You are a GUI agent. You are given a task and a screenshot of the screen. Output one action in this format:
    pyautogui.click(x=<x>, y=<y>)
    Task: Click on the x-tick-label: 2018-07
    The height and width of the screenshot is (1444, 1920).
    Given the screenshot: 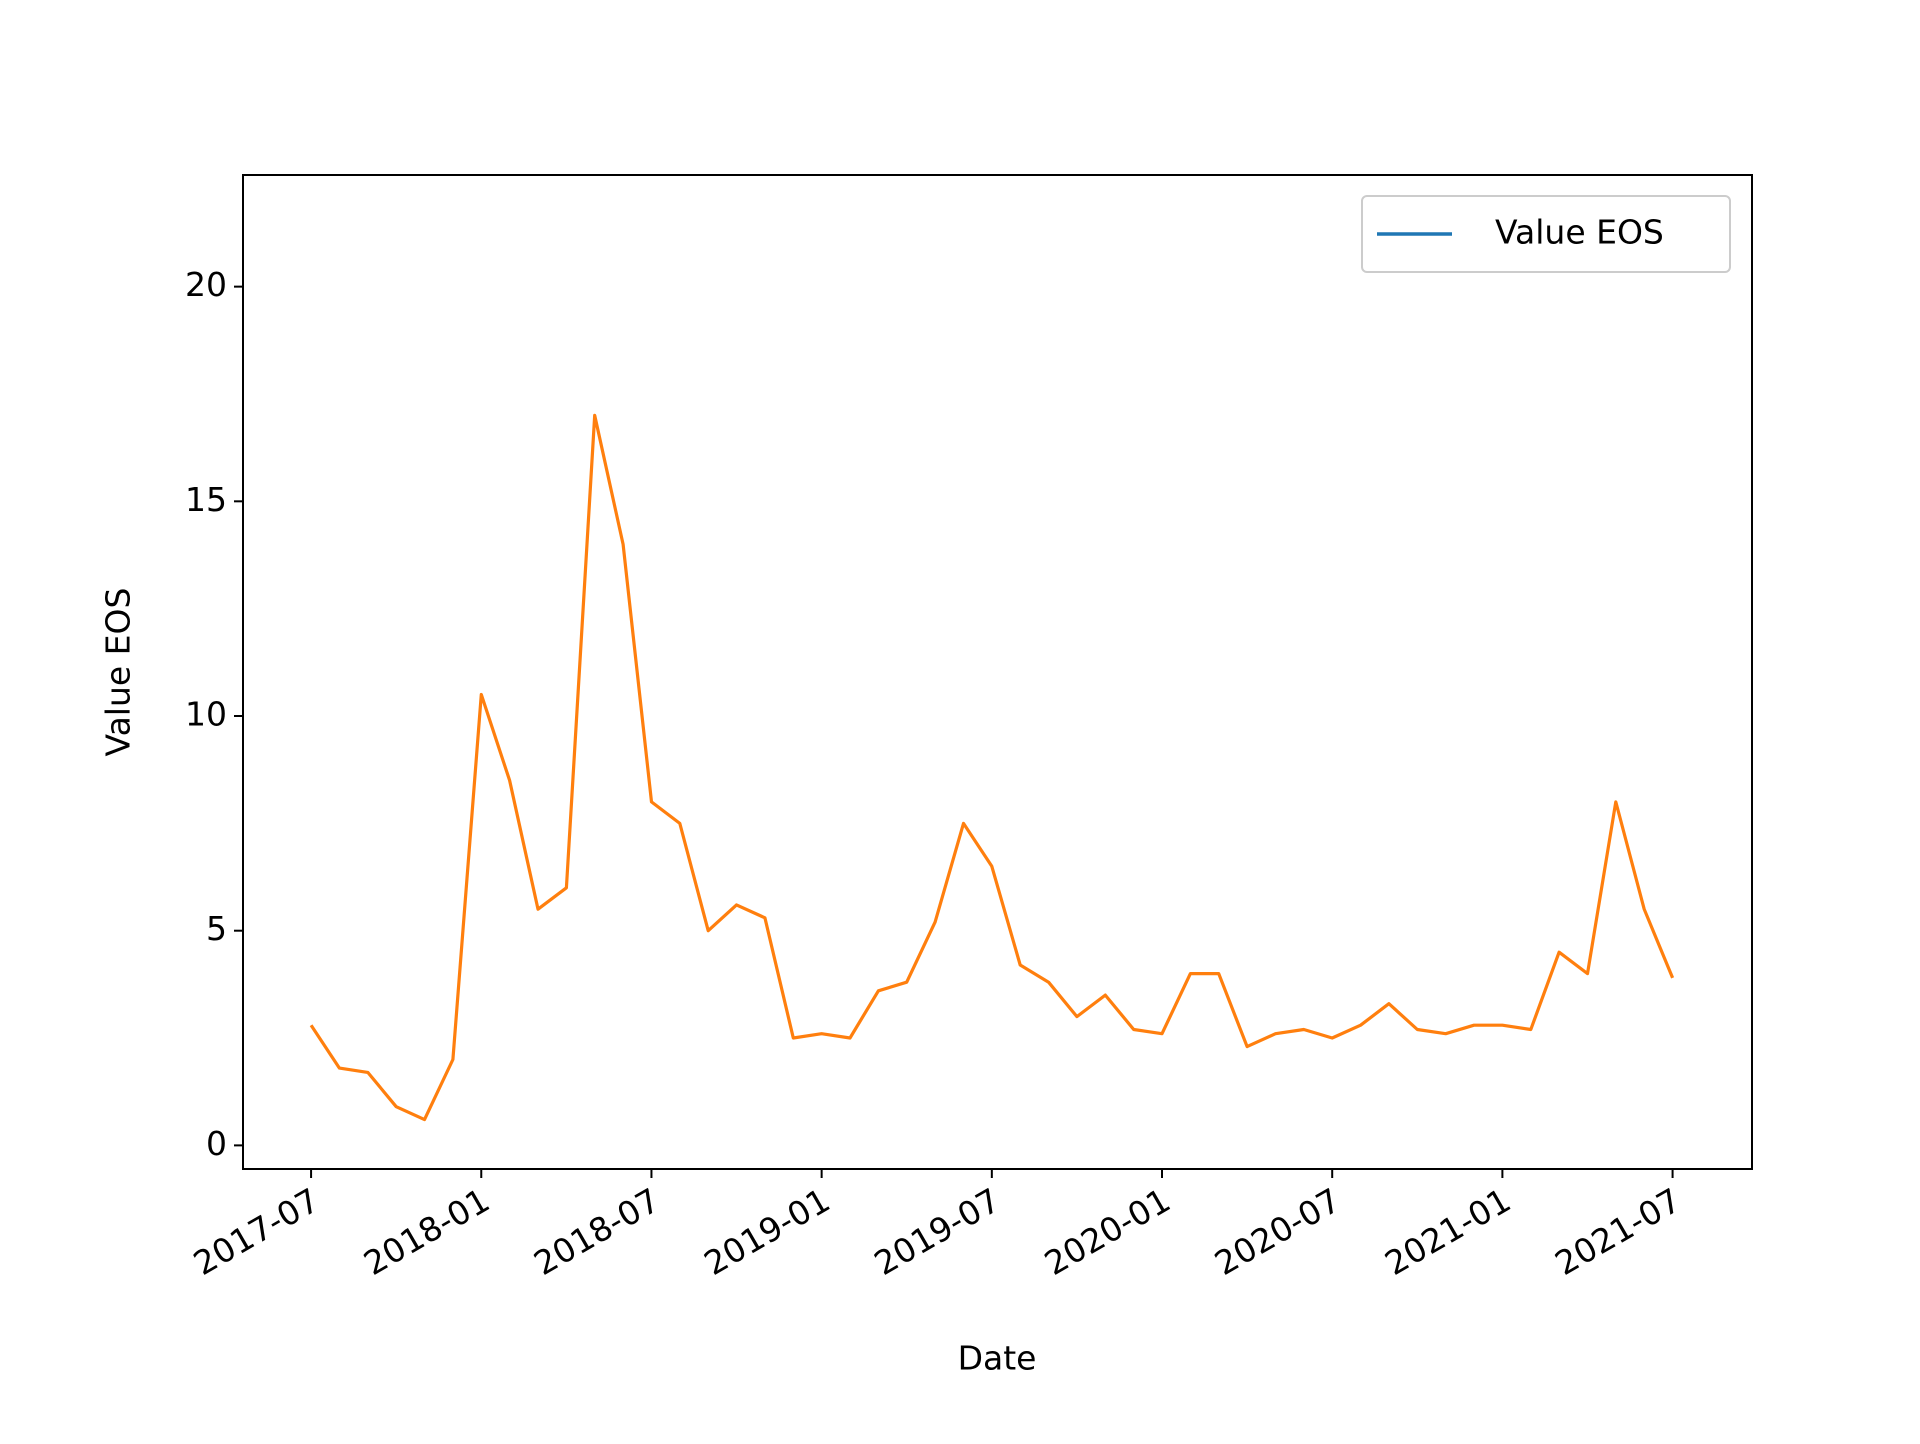 What is the action you would take?
    pyautogui.click(x=596, y=1231)
    